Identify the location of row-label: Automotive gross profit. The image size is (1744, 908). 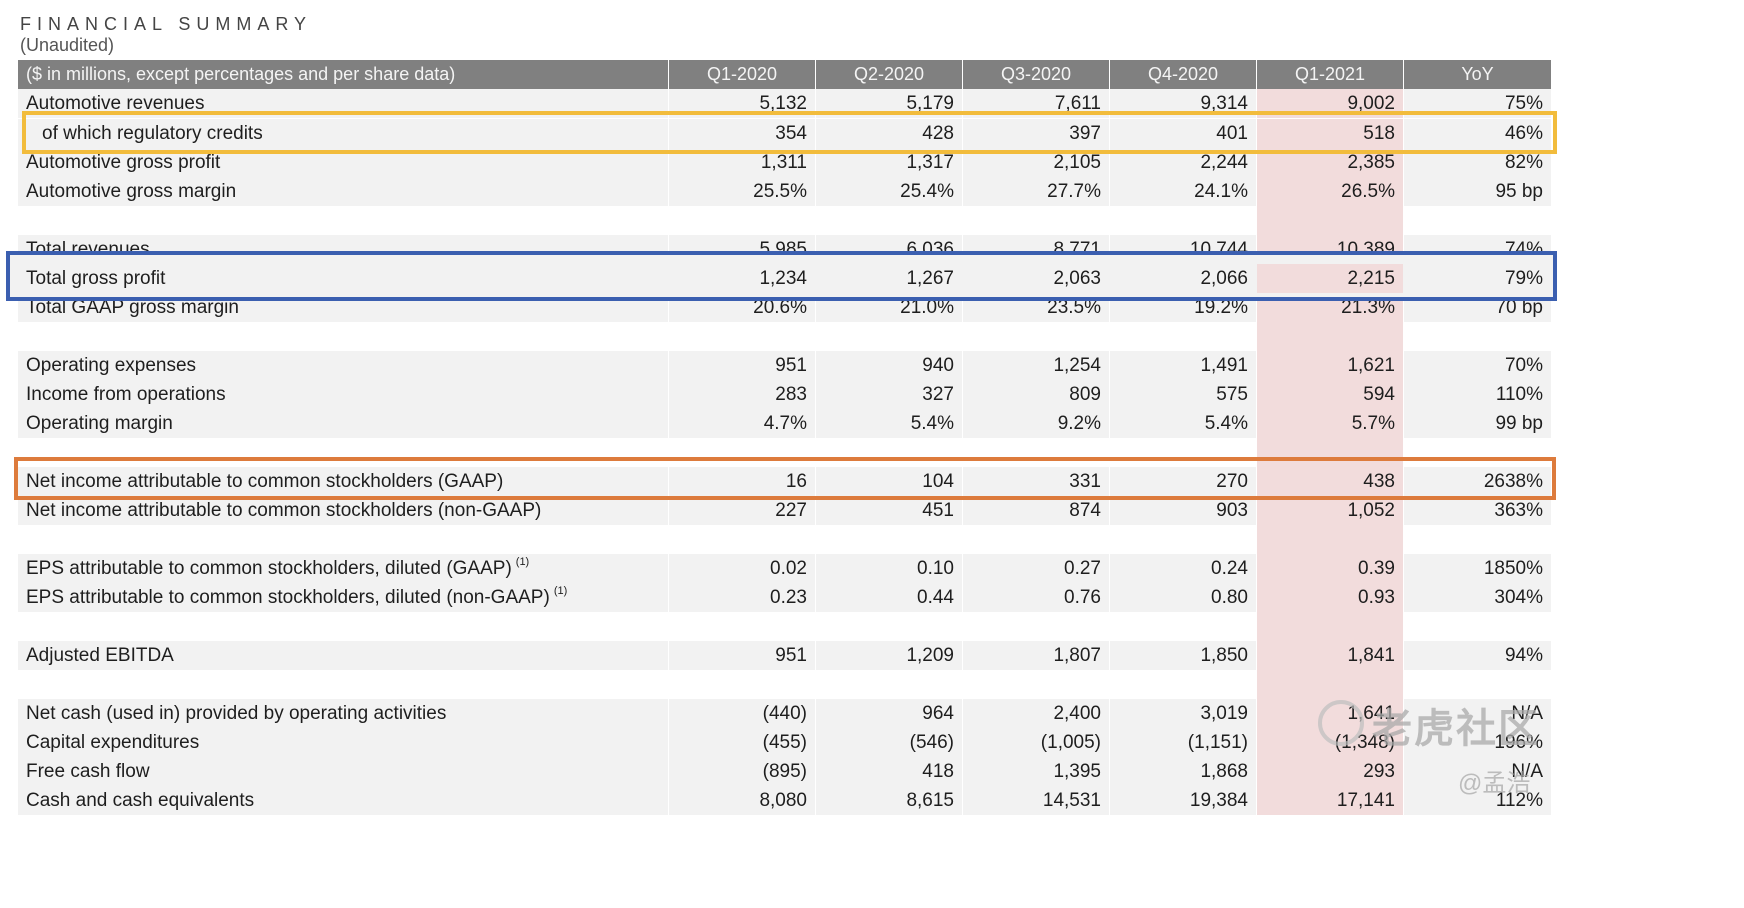
(343, 162).